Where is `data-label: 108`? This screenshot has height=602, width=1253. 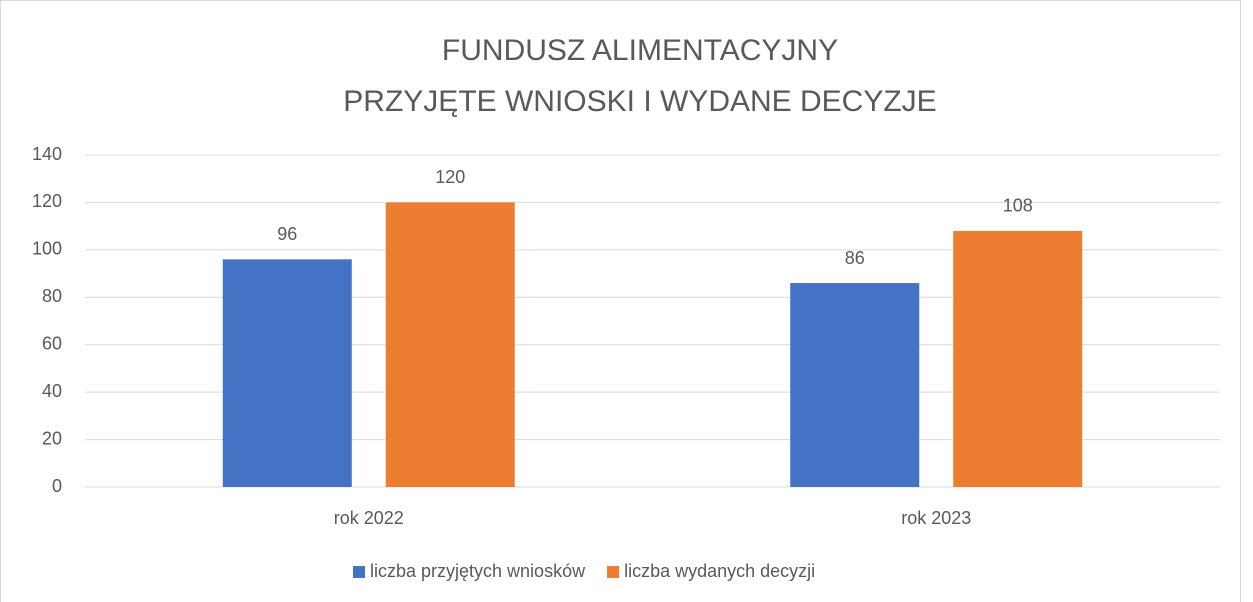 data-label: 108 is located at coordinates (1018, 206).